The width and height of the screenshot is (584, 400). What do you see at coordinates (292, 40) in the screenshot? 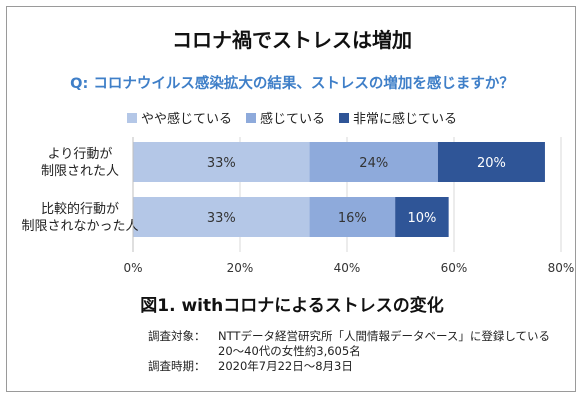
I see `chart-title: コロナ禍でストレスは増加` at bounding box center [292, 40].